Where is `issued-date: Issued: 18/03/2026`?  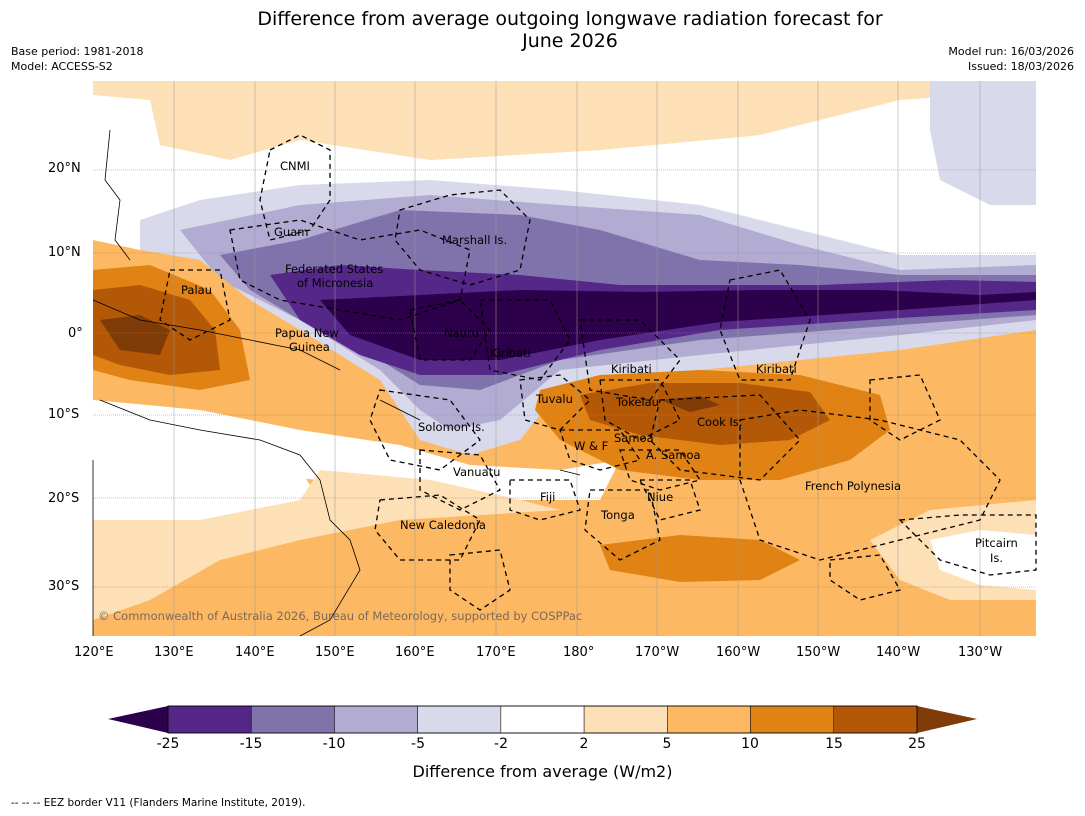
issued-date: Issued: 18/03/2026 is located at coordinates (1020, 66).